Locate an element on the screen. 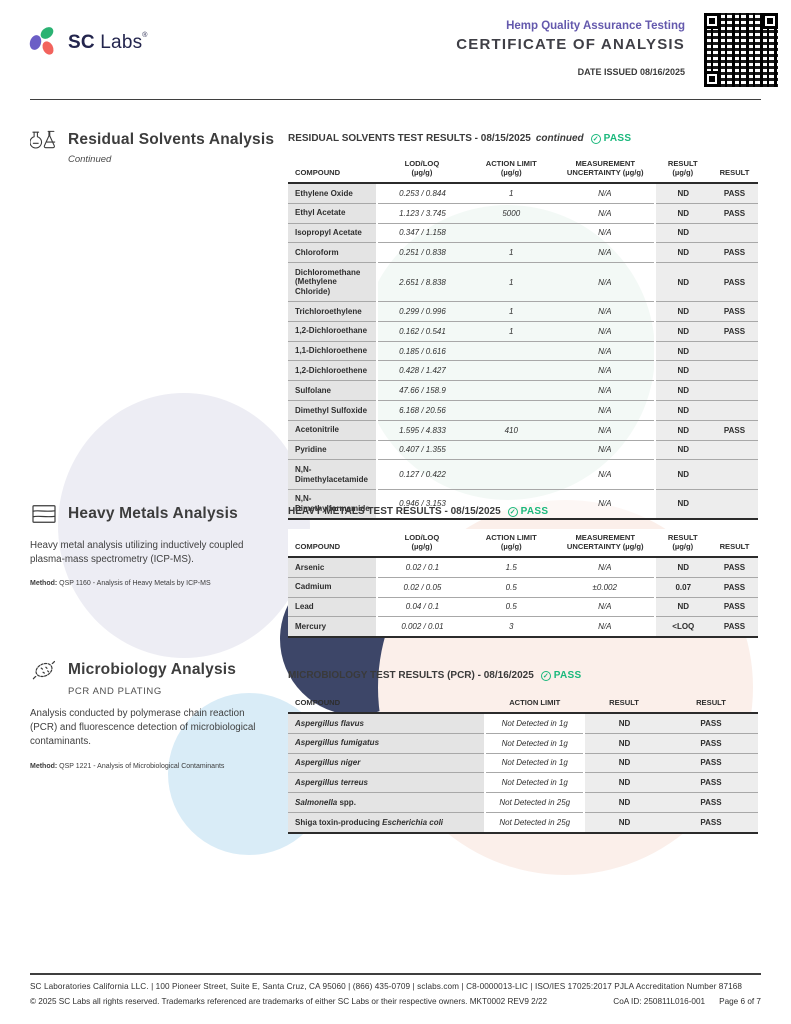 Image resolution: width=791 pixels, height=1024 pixels. action-limit-cell: 0.5 is located at coordinates (511, 607).